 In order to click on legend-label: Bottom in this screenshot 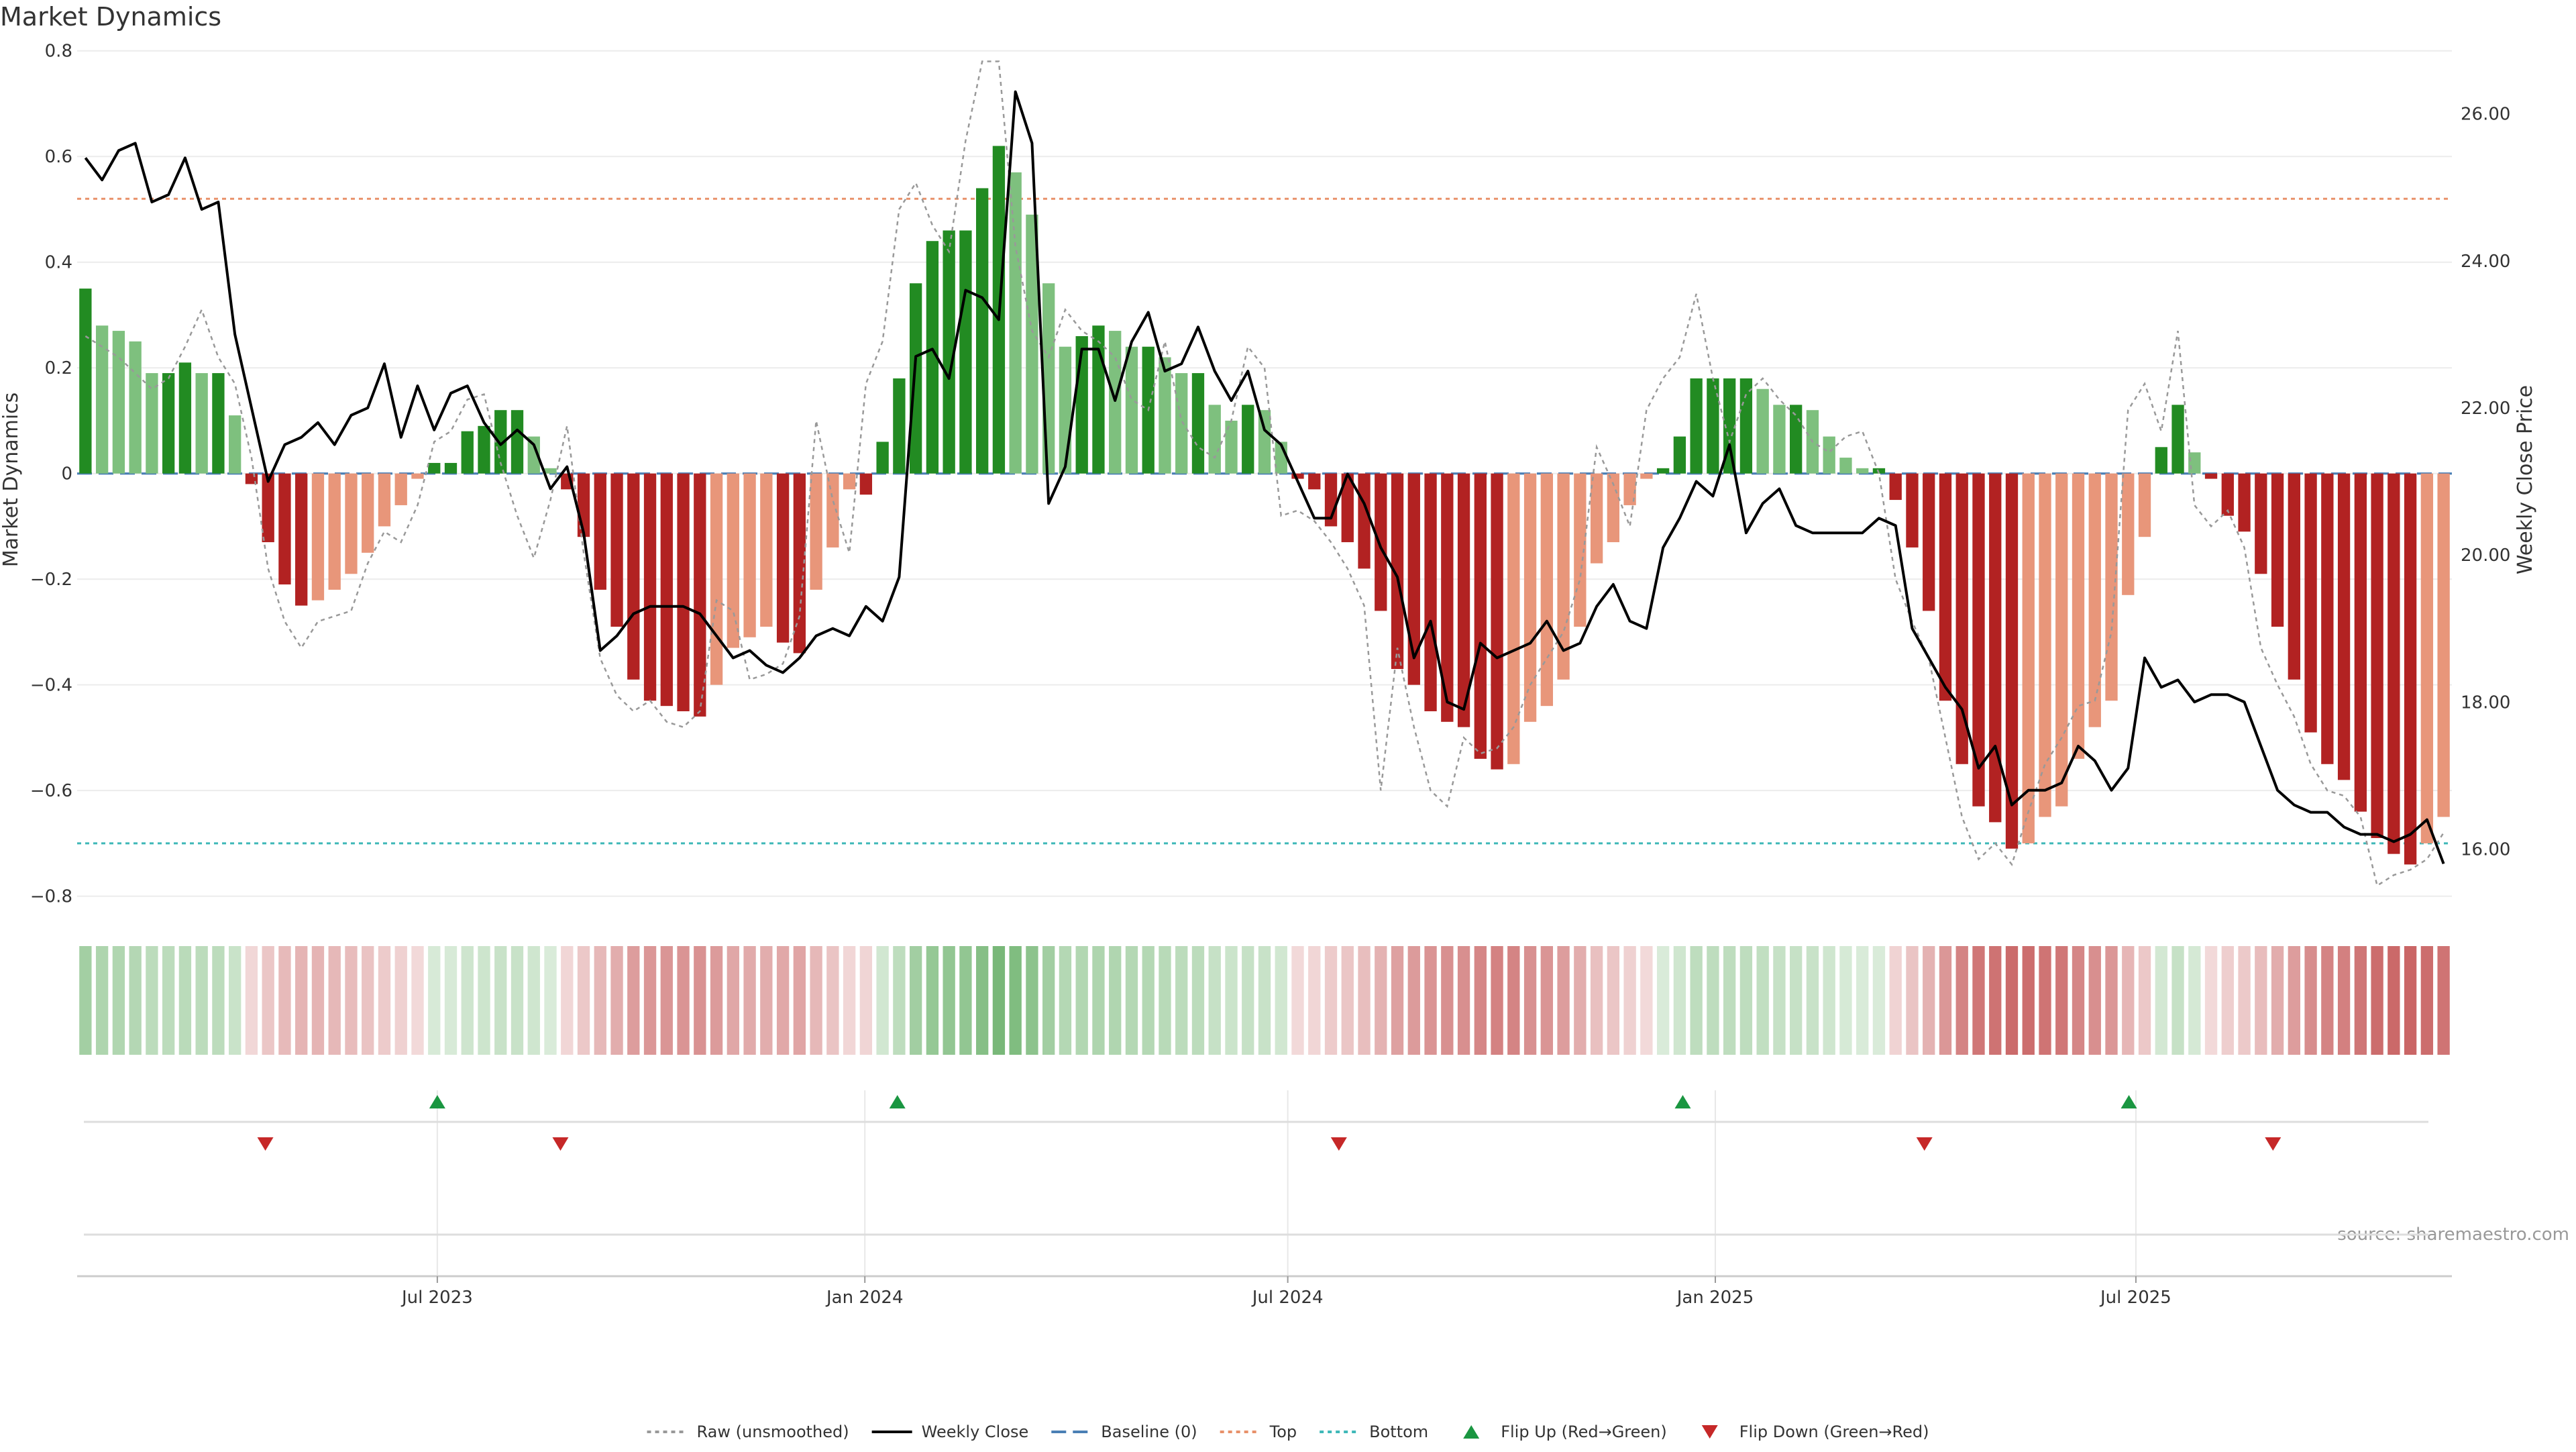, I will do `click(1398, 1432)`.